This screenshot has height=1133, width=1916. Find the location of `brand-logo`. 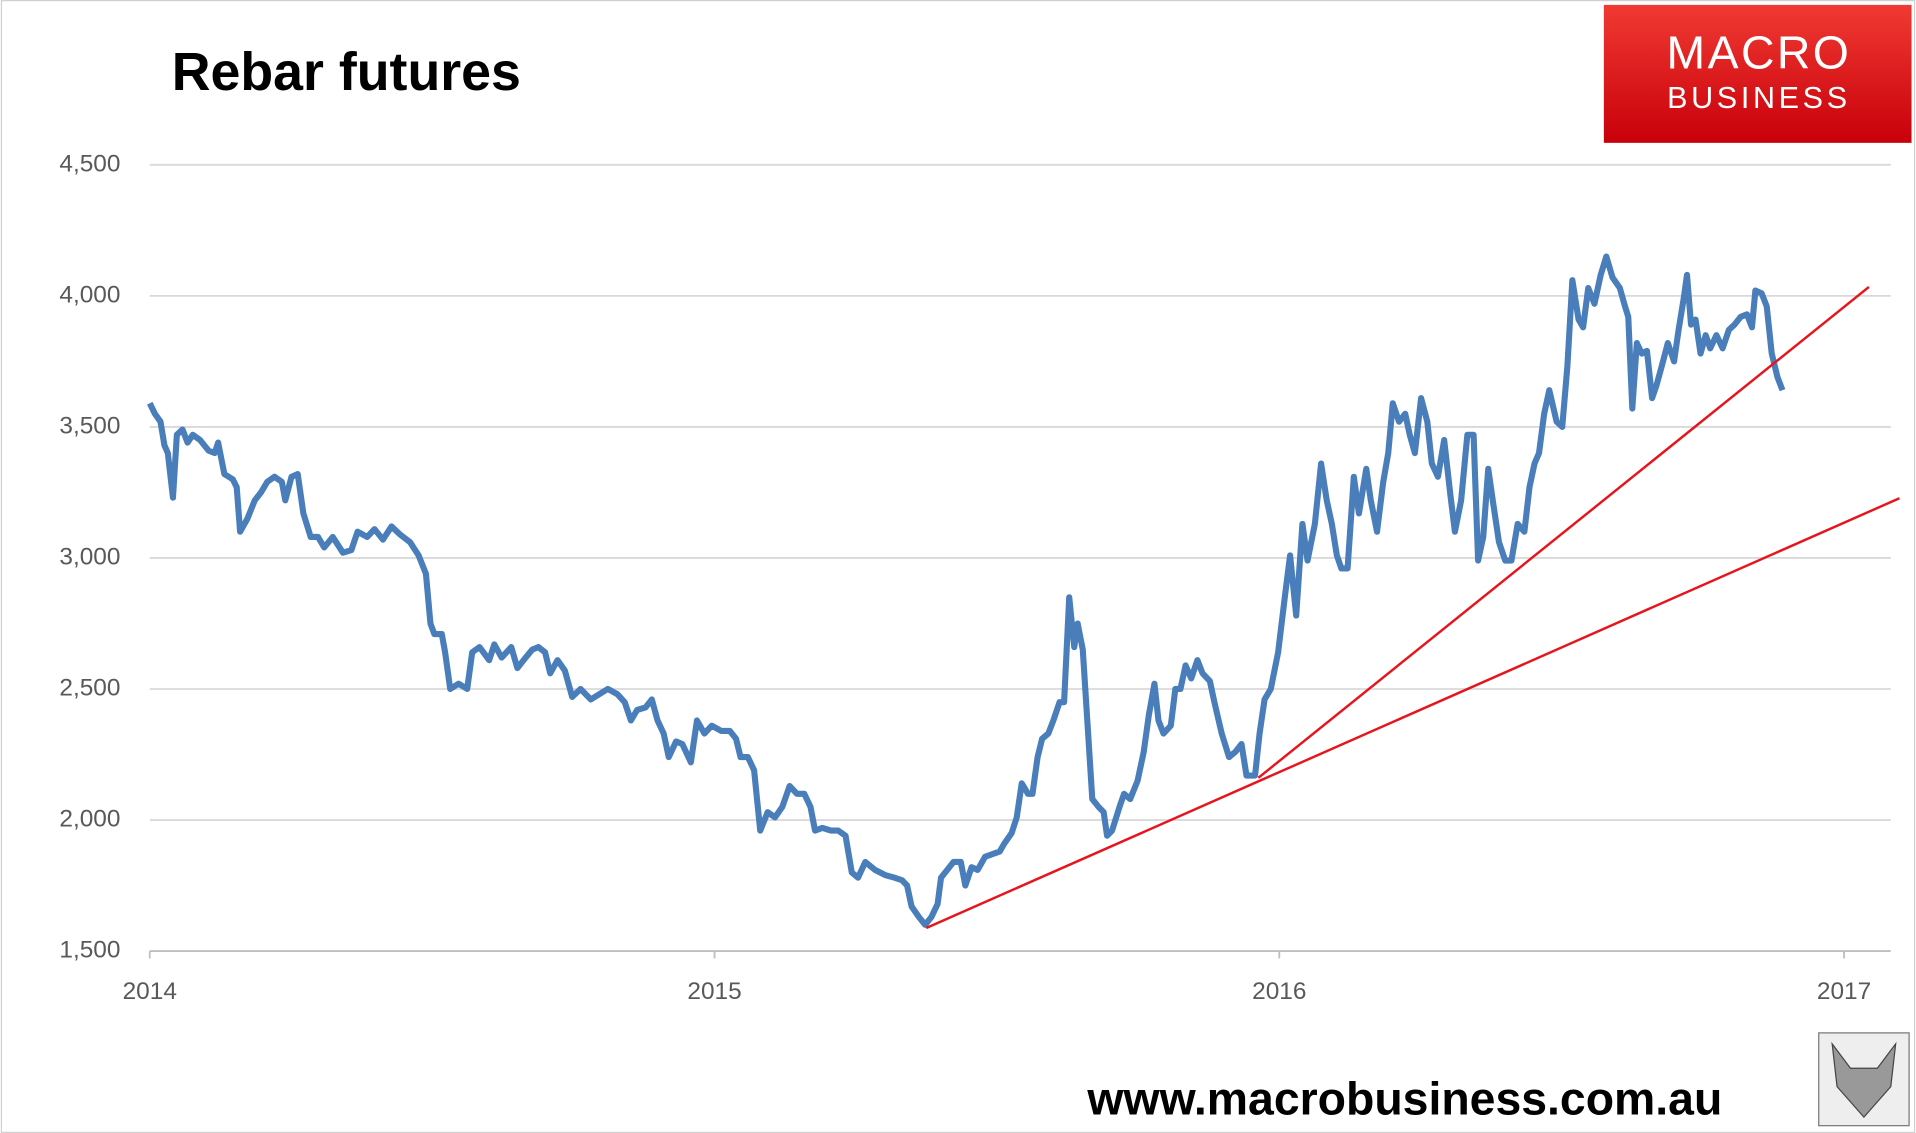

brand-logo is located at coordinates (1757, 73).